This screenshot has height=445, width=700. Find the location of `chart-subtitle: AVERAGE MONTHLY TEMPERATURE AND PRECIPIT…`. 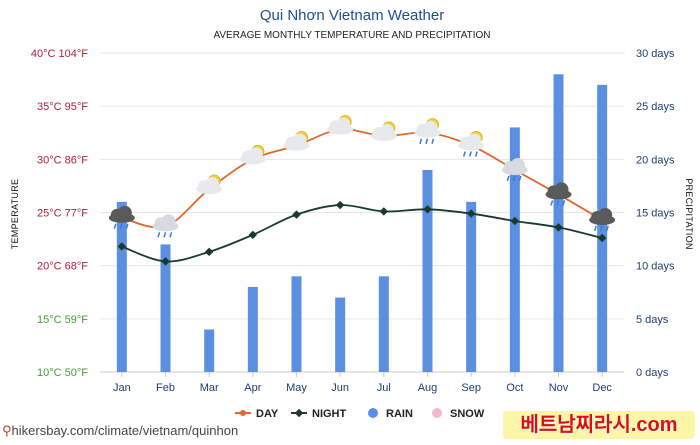

chart-subtitle: AVERAGE MONTHLY TEMPERATURE AND PRECIPIT… is located at coordinates (351, 35).